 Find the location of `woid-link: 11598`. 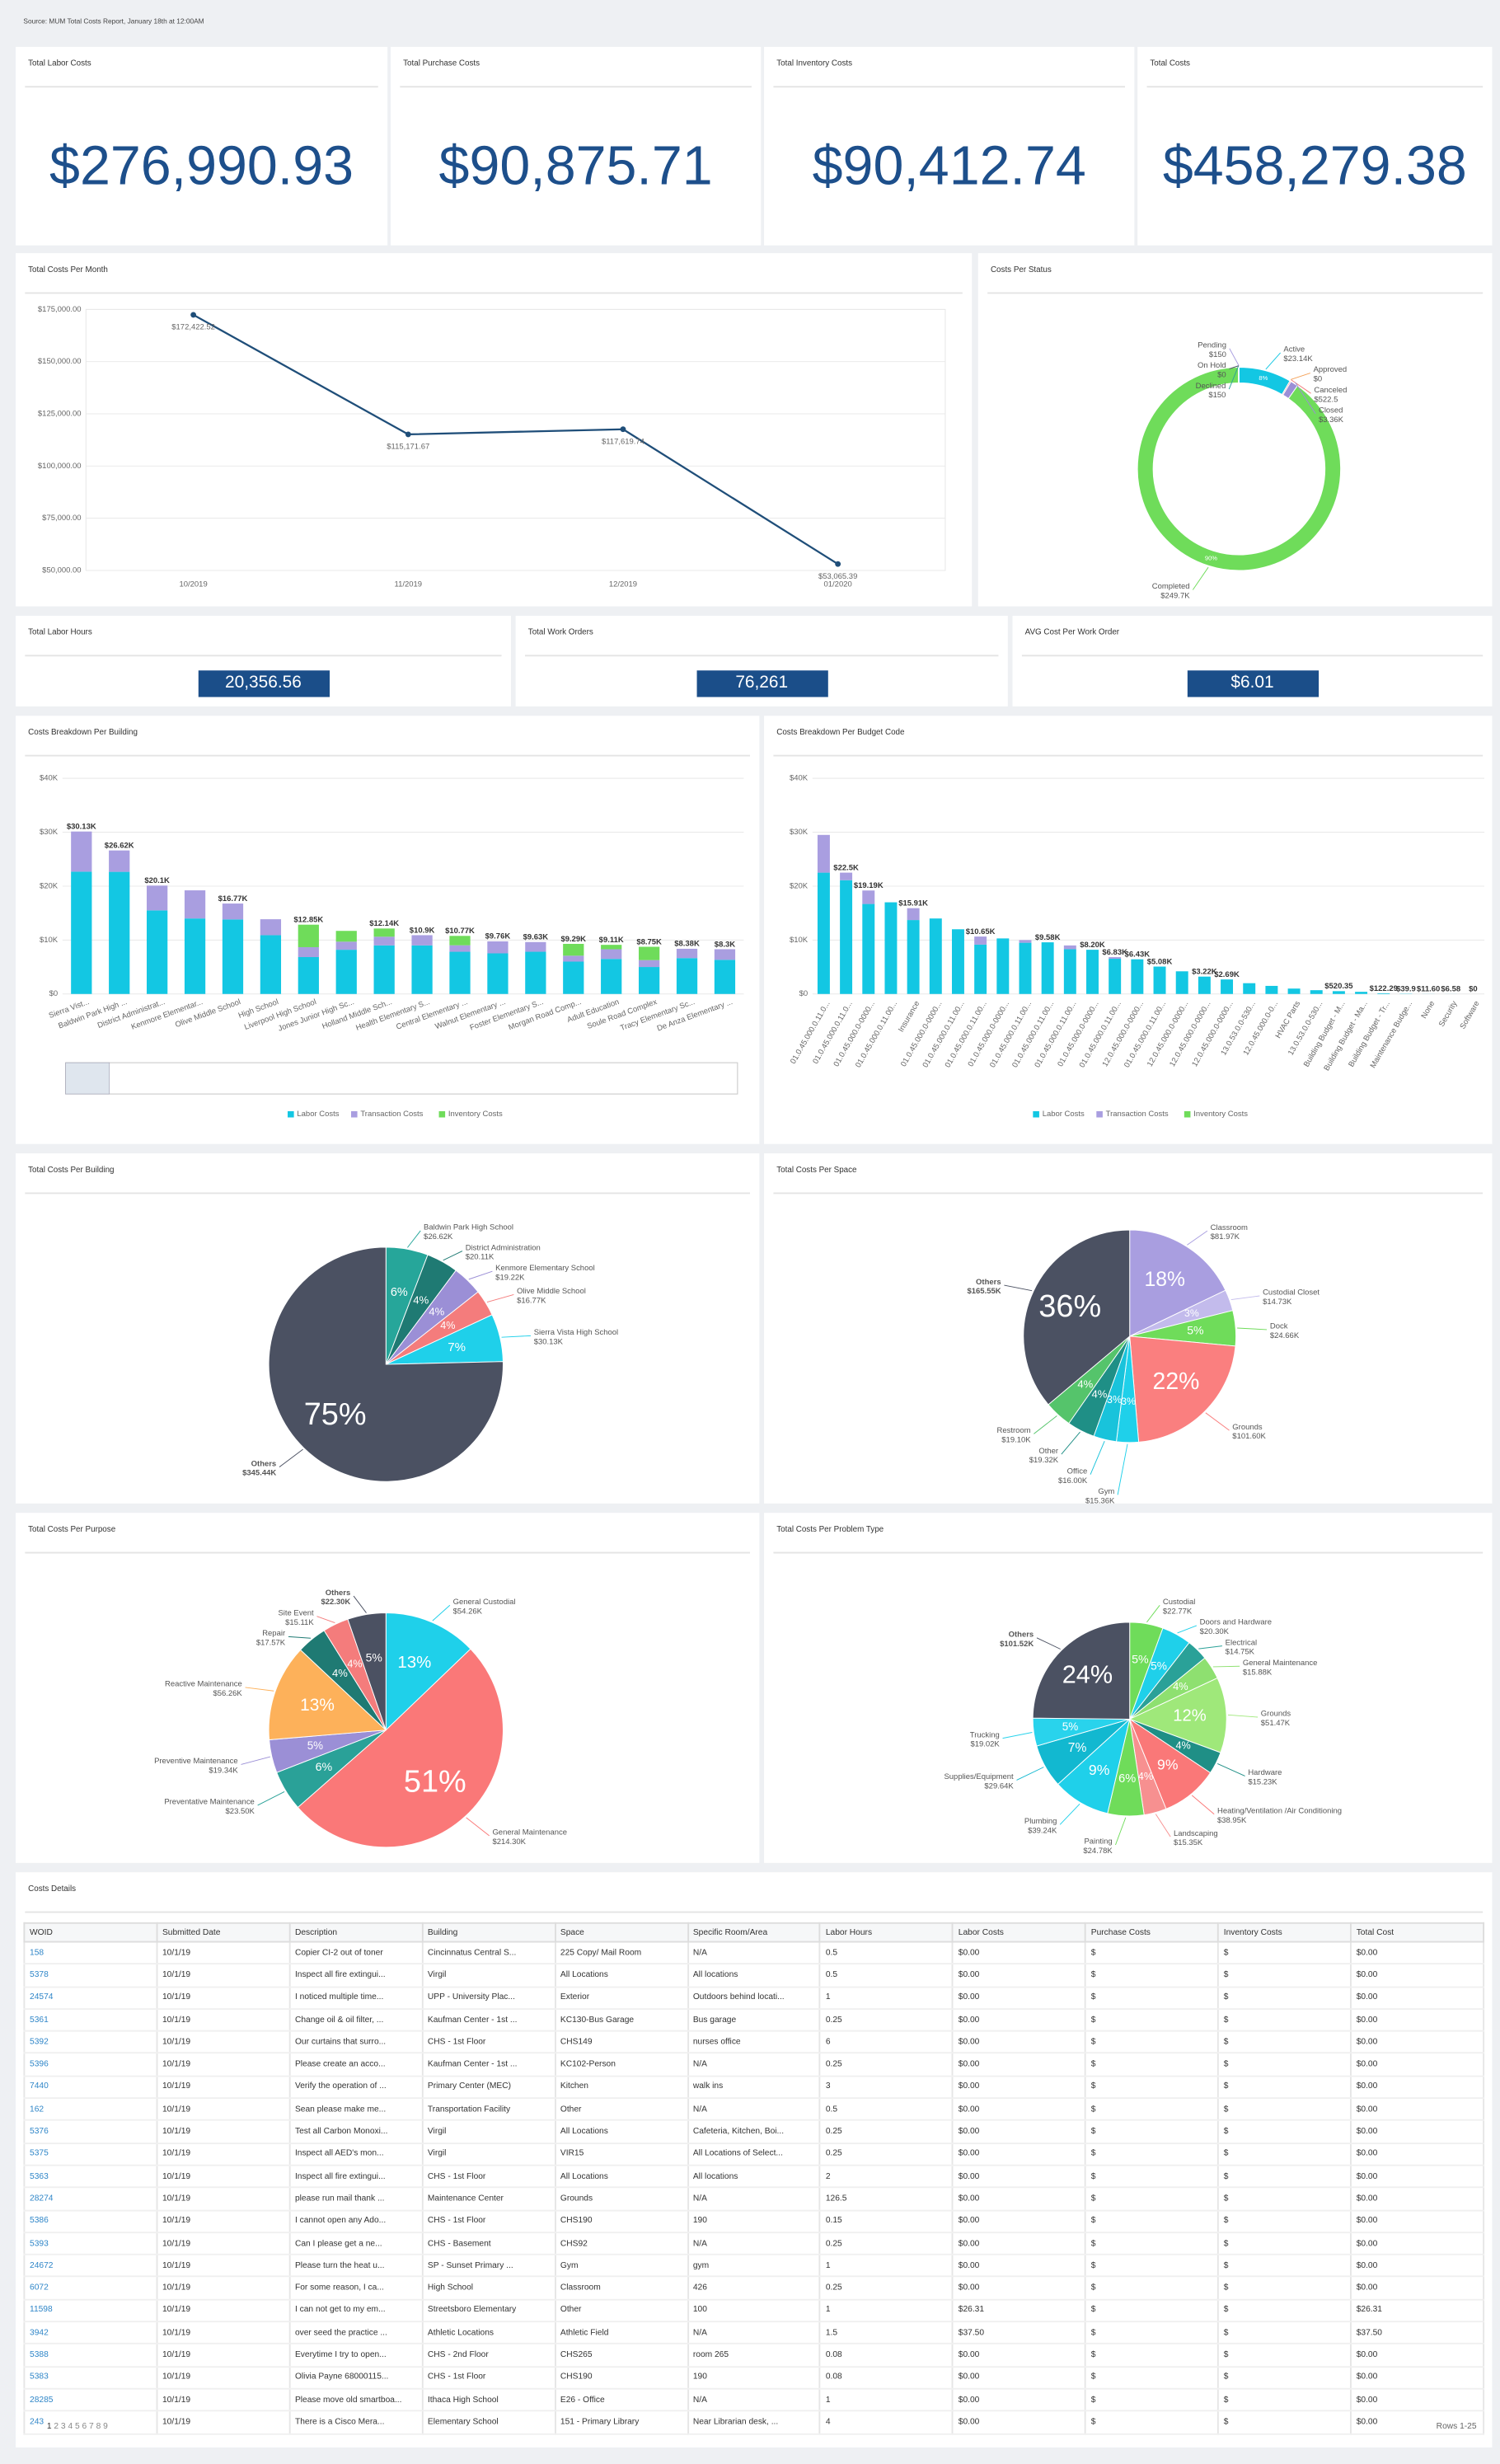

woid-link: 11598 is located at coordinates (90, 2311).